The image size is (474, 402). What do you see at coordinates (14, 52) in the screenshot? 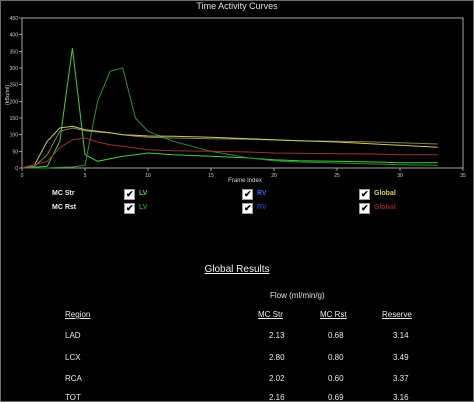
I see `y-tick-label: 350` at bounding box center [14, 52].